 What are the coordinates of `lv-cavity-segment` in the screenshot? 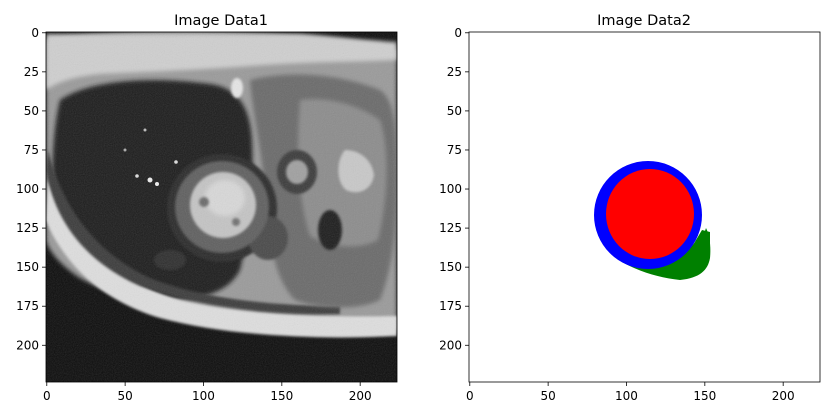 It's located at (650, 214).